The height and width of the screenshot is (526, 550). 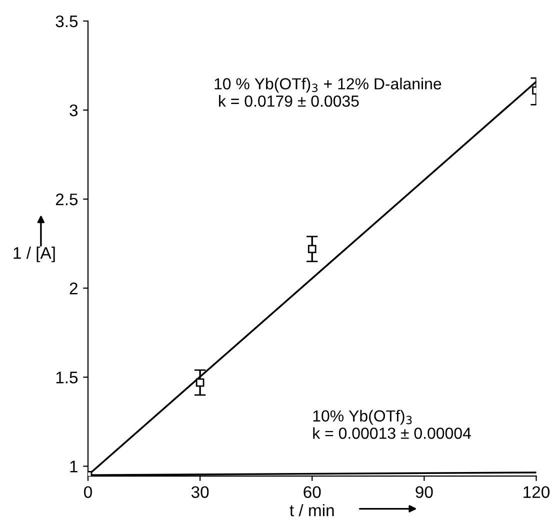 What do you see at coordinates (328, 92) in the screenshot?
I see `annotation: 10 % Yb(OTf)$_{3}$ + 12% D-alanine k = 0.0179 ± 0.0035` at bounding box center [328, 92].